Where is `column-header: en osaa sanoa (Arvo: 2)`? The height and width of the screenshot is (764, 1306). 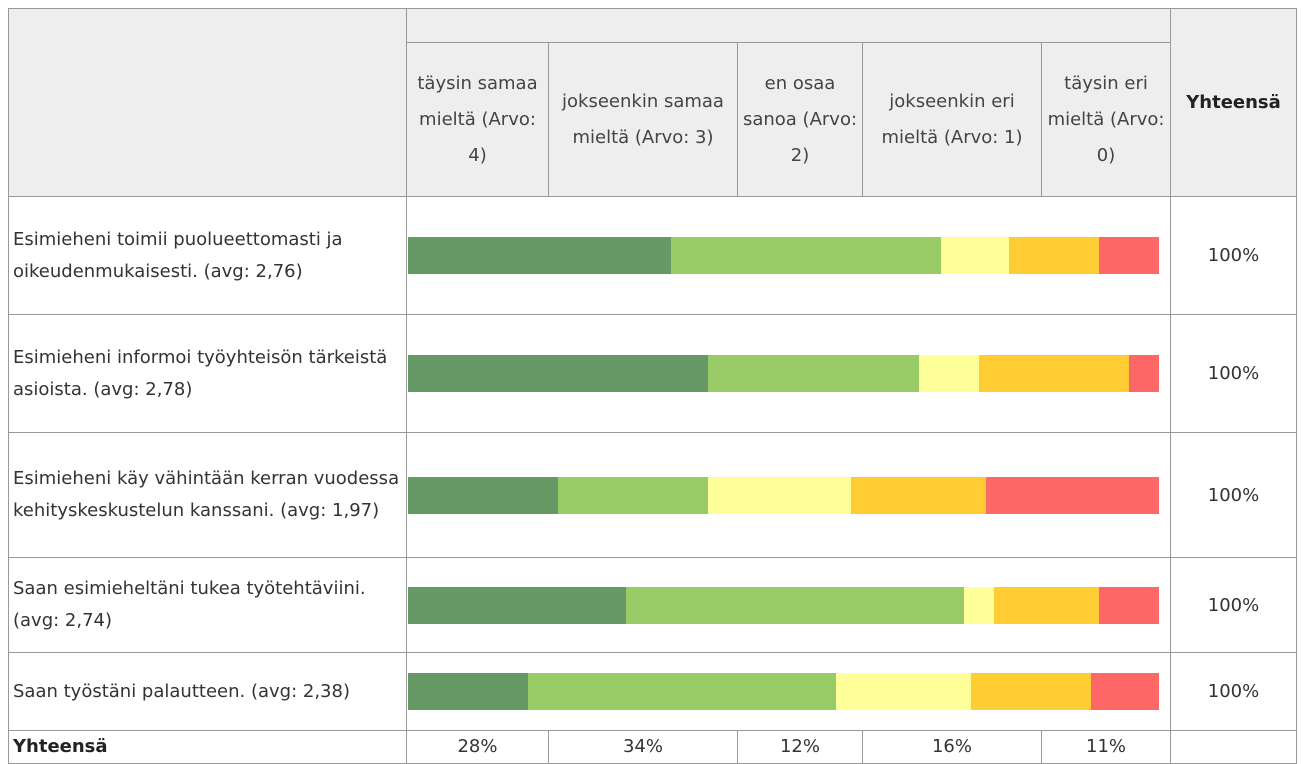 column-header: en osaa sanoa (Arvo: 2) is located at coordinates (800, 119).